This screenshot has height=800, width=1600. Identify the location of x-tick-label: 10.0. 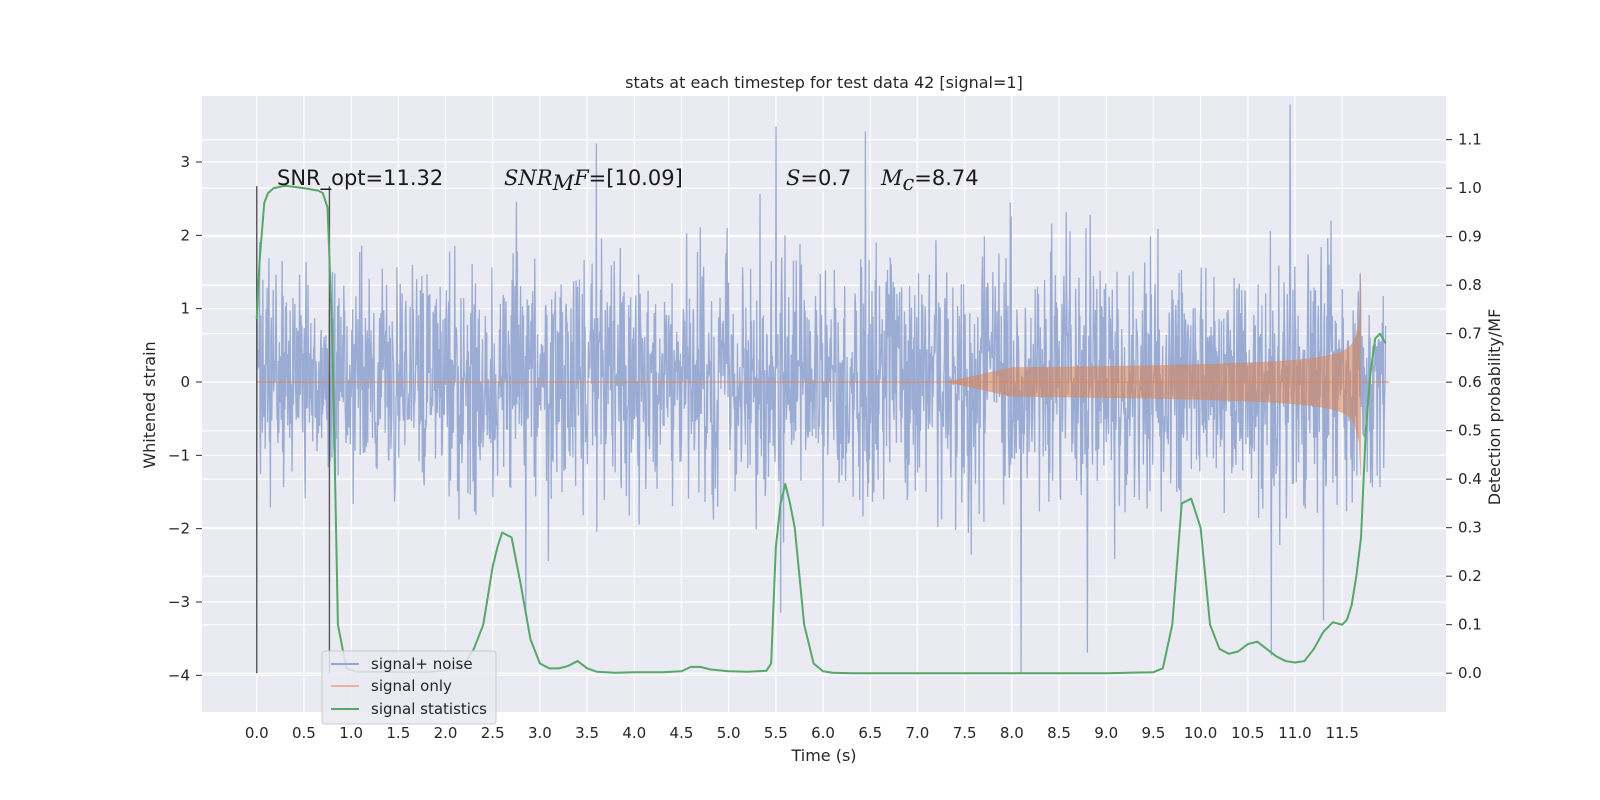
(1200, 733).